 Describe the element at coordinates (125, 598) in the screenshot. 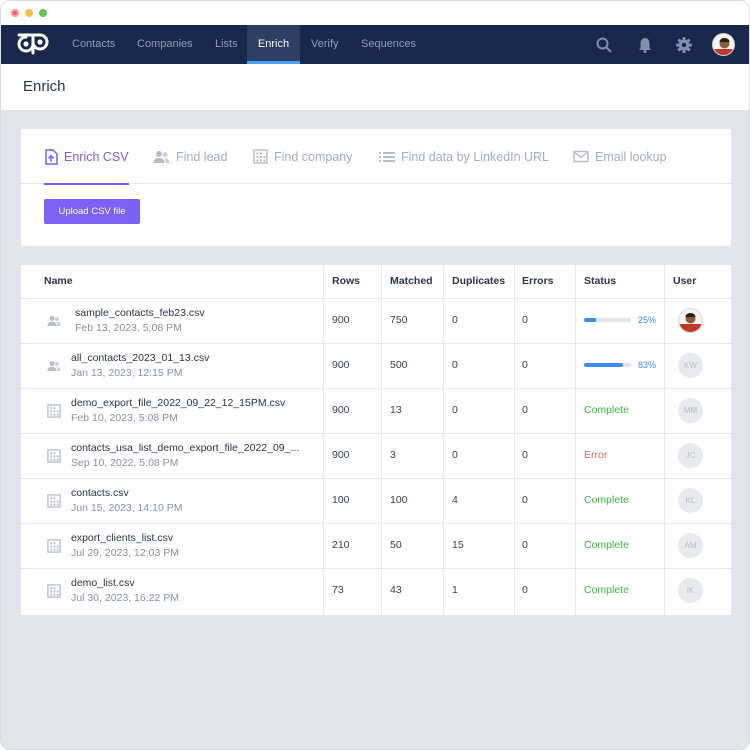

I see `file-date: Jul 30, 2023, 16:22 PM` at that location.